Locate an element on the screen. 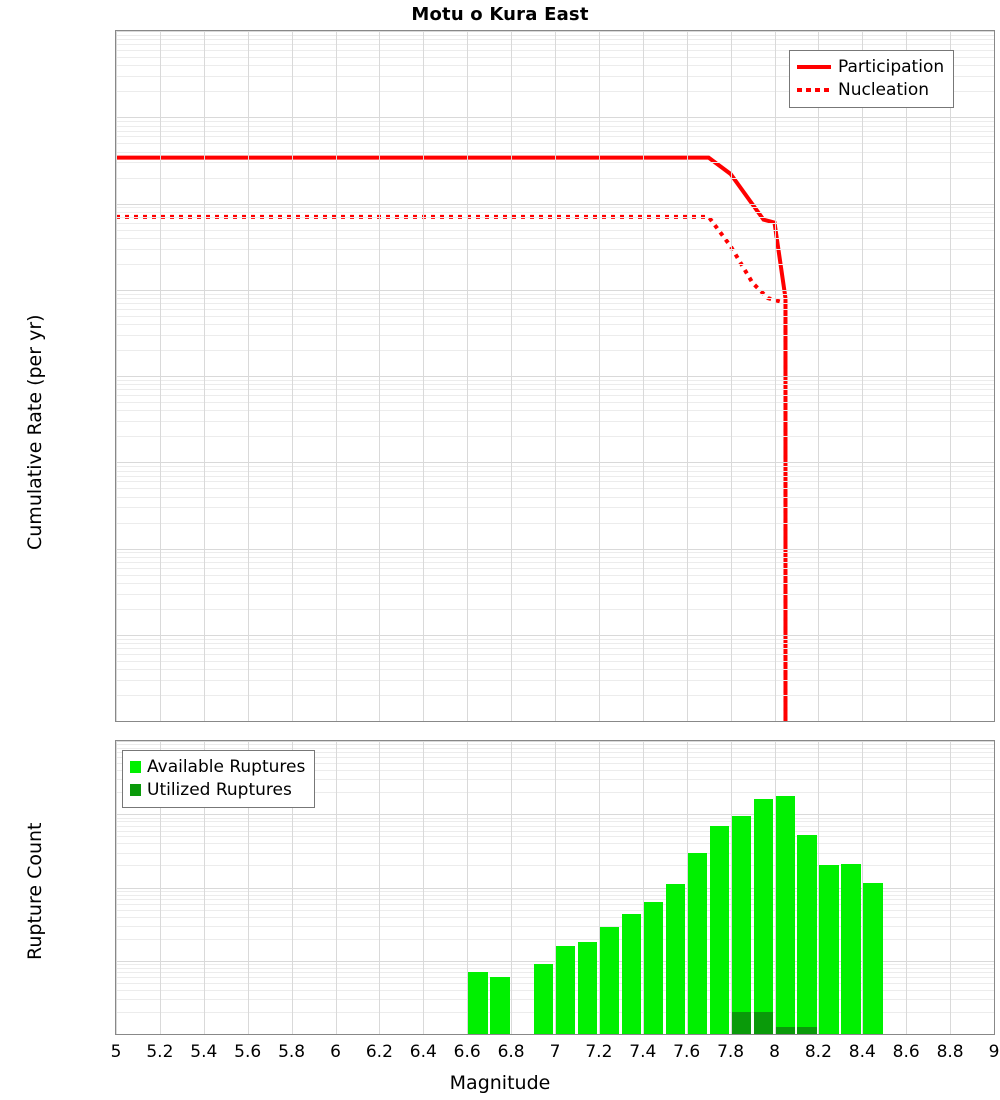 This screenshot has width=1000, height=1100. x-tick-label: 7 is located at coordinates (555, 1052).